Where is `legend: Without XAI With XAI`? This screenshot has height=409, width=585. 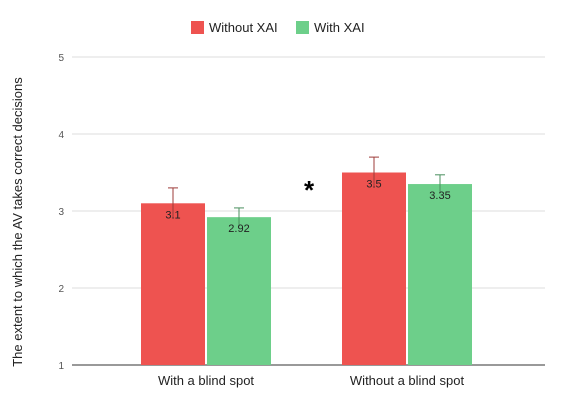
legend: Without XAI With XAI is located at coordinates (278, 27).